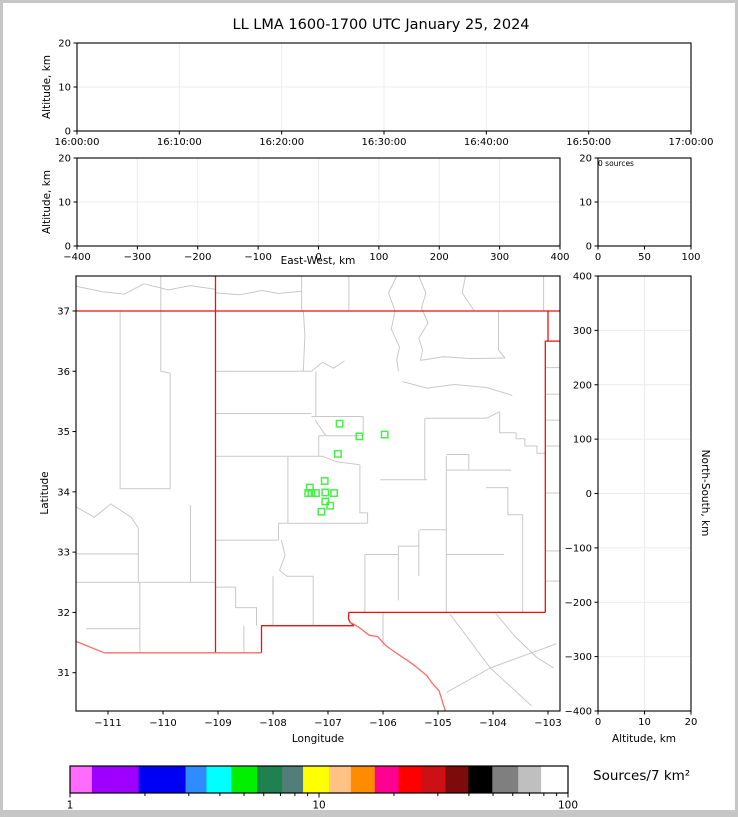 This screenshot has width=738, height=817. What do you see at coordinates (63, 432) in the screenshot?
I see `svg-text: 35` at bounding box center [63, 432].